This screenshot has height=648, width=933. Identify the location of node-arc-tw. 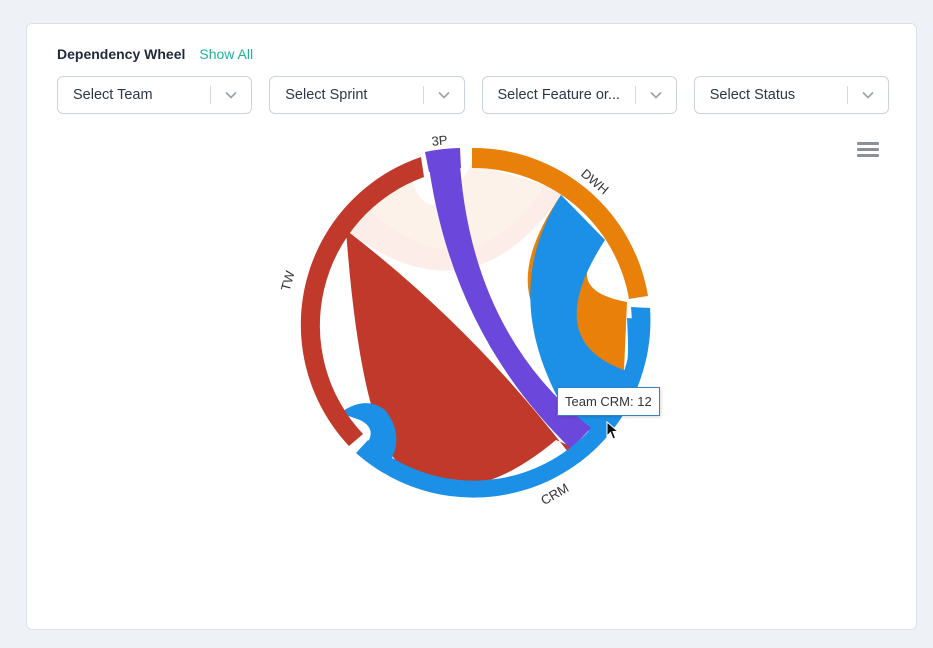
(362, 301).